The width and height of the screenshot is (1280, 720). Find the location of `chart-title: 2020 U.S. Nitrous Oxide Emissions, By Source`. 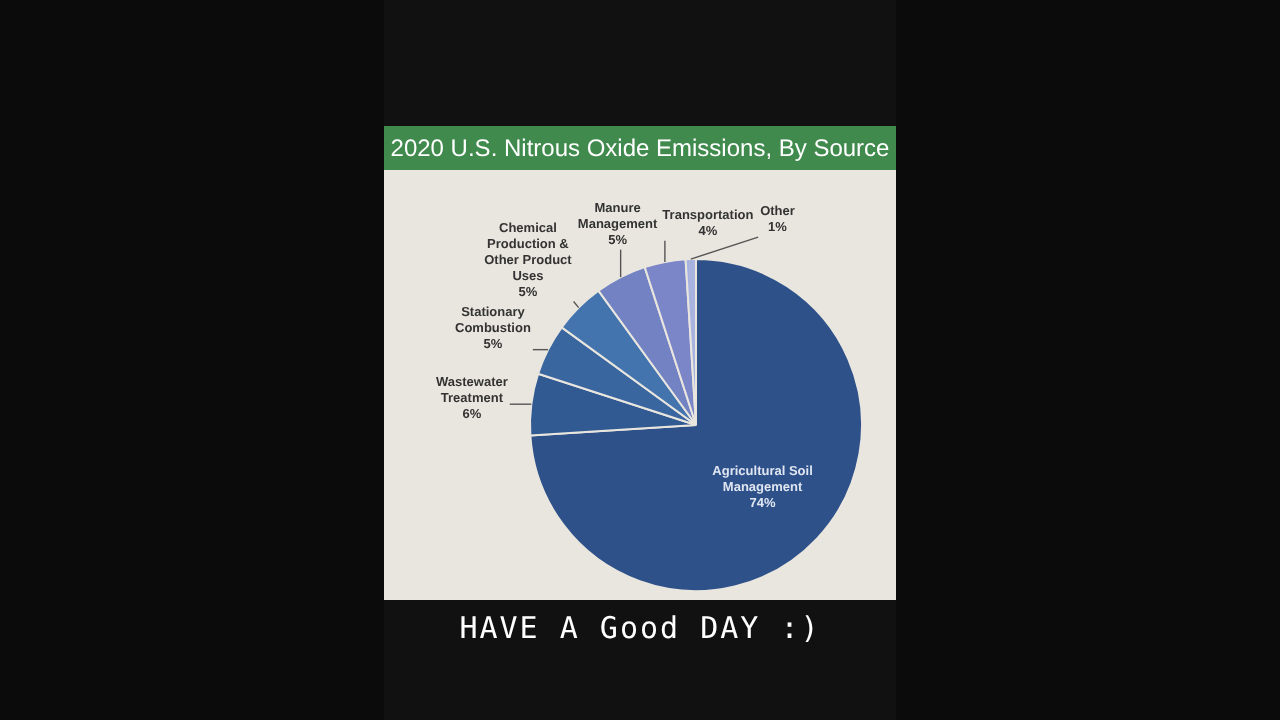

chart-title: 2020 U.S. Nitrous Oxide Emissions, By Source is located at coordinates (640, 148).